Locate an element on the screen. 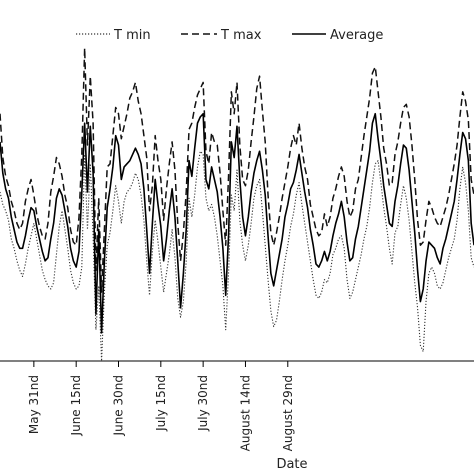  x-tick-label: May 31nd is located at coordinates (34, 404).